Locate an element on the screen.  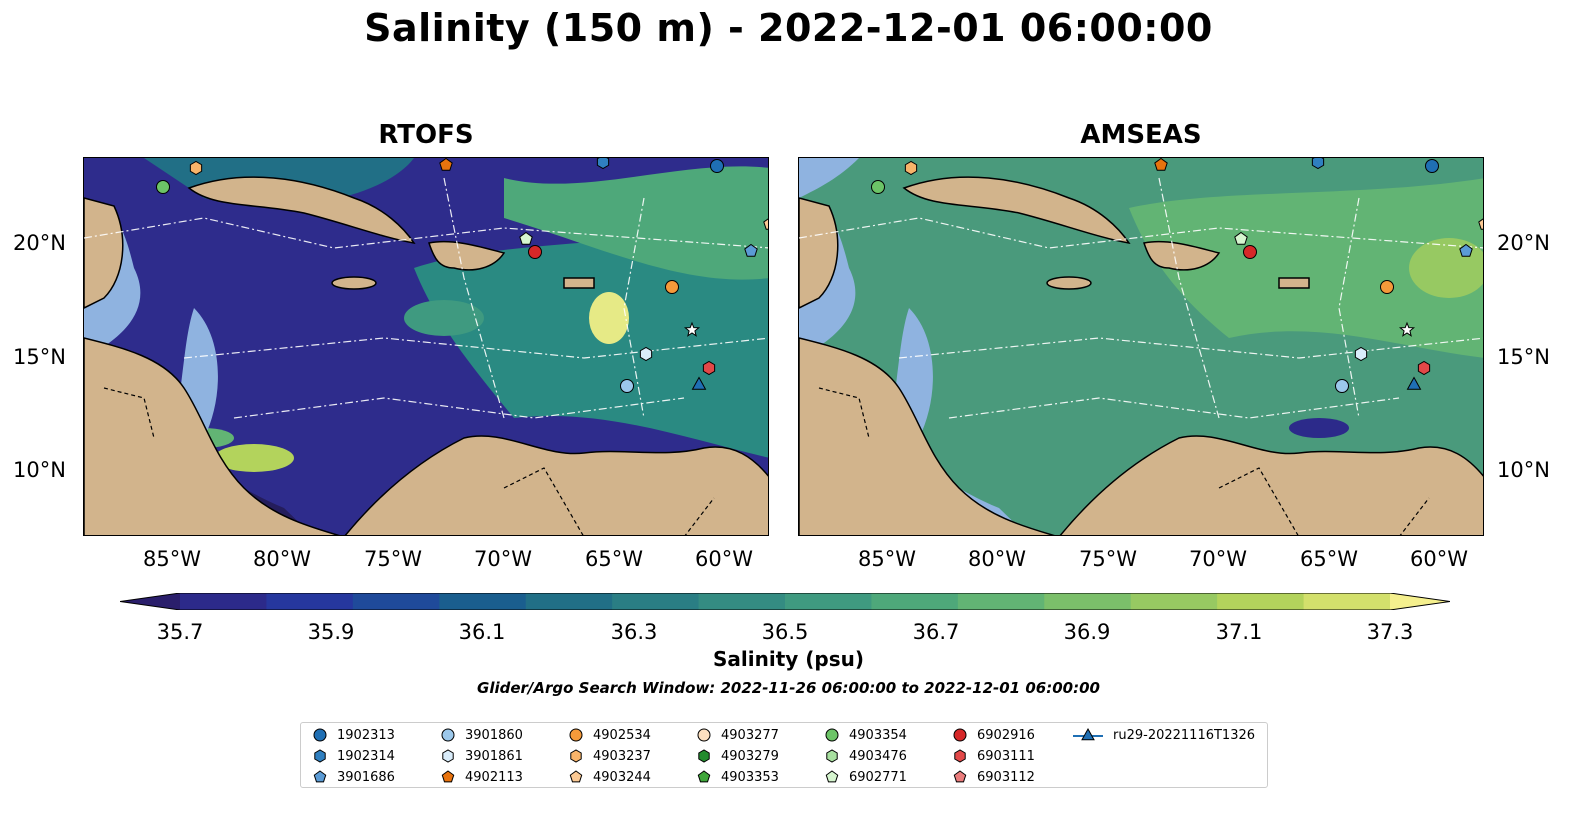
legend-label: 6903111 is located at coordinates (1006, 756).